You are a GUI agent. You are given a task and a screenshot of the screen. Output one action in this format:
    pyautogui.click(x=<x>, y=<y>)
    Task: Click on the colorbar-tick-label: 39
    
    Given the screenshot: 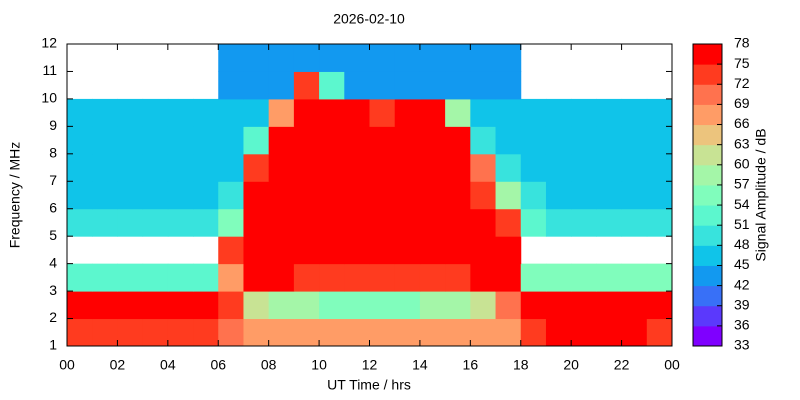 What is the action you would take?
    pyautogui.click(x=742, y=304)
    